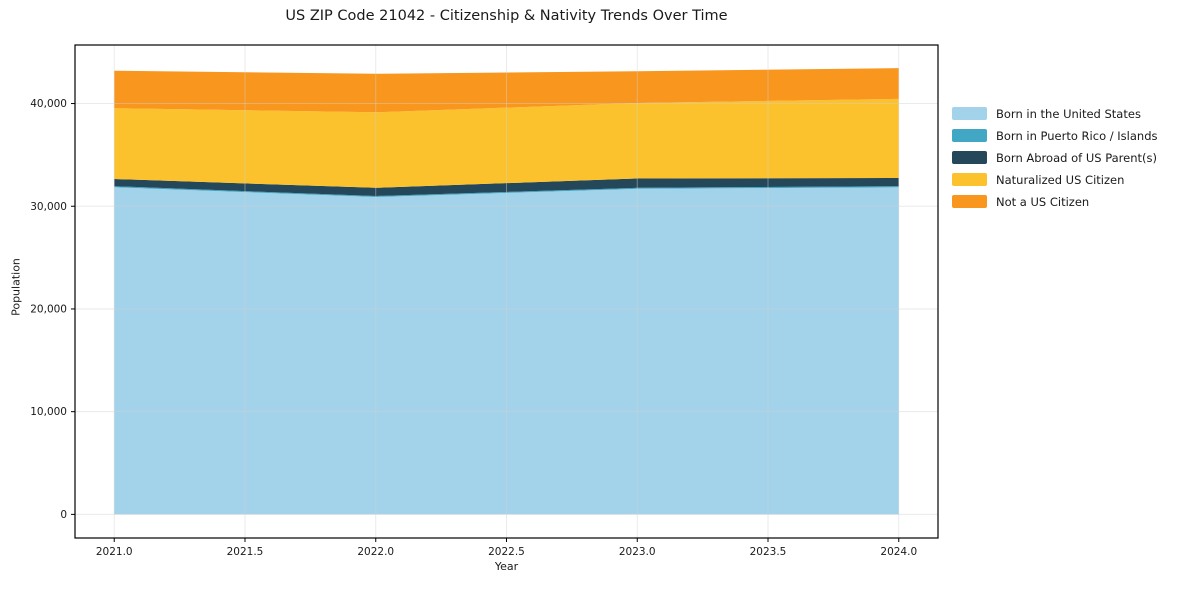  I want to click on legend-item: Naturalized US Citizen, so click(1055, 179).